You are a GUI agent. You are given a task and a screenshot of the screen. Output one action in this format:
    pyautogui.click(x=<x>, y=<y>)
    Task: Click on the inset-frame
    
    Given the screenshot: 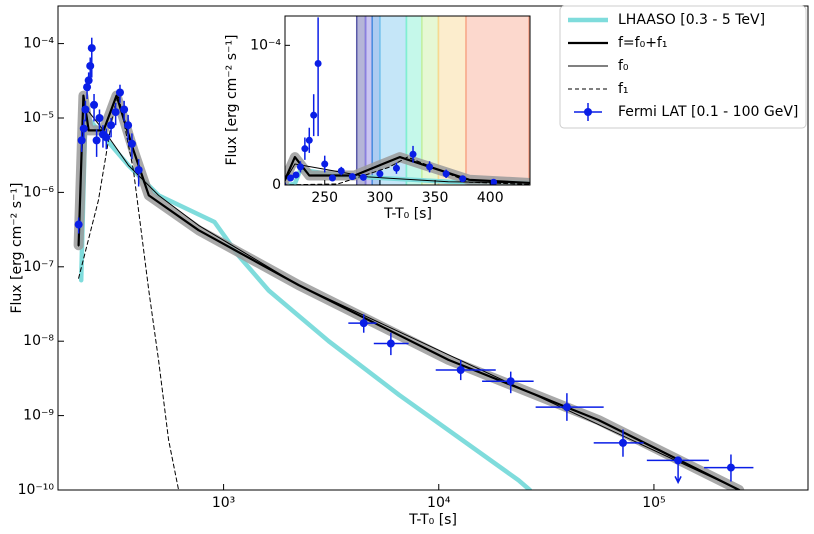 What is the action you would take?
    pyautogui.click(x=407, y=100)
    